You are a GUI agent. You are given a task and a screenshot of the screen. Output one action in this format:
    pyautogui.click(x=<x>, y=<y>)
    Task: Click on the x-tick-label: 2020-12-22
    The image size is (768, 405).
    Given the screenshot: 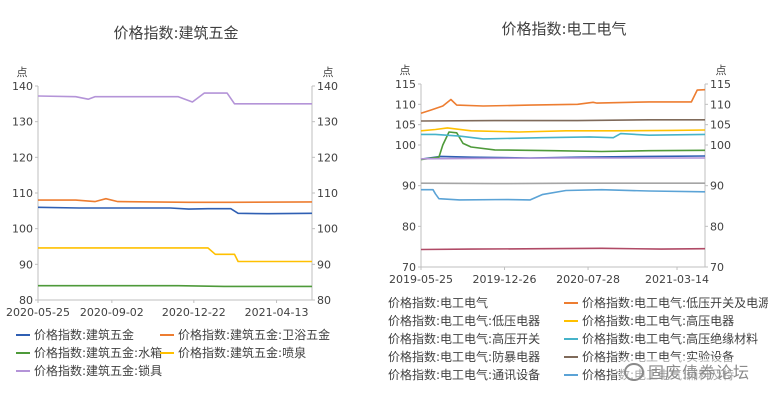 What is the action you would take?
    pyautogui.click(x=194, y=312)
    